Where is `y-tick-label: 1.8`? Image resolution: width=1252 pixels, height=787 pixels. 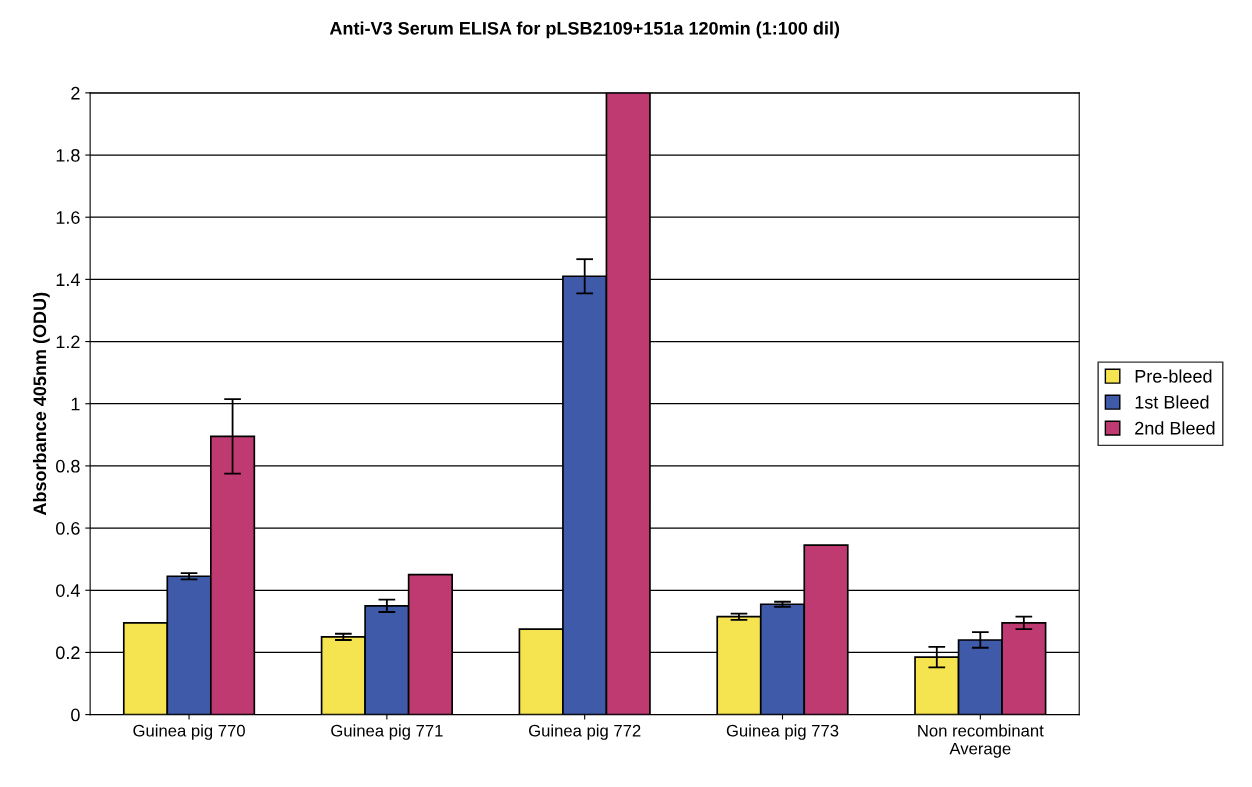
y-tick-label: 1.8 is located at coordinates (68, 155).